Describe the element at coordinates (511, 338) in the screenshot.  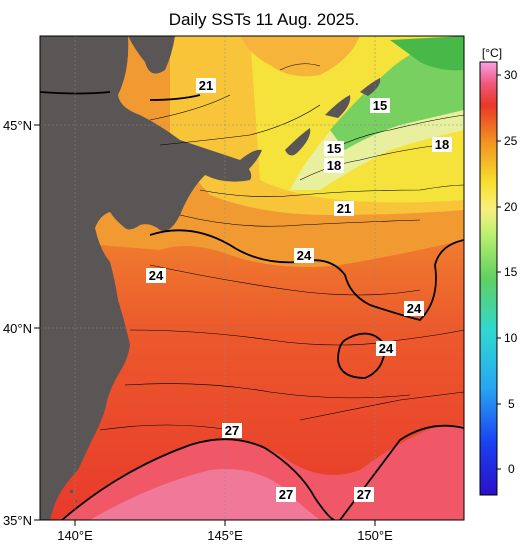
I see `colorbar-tick-10: 10` at that location.